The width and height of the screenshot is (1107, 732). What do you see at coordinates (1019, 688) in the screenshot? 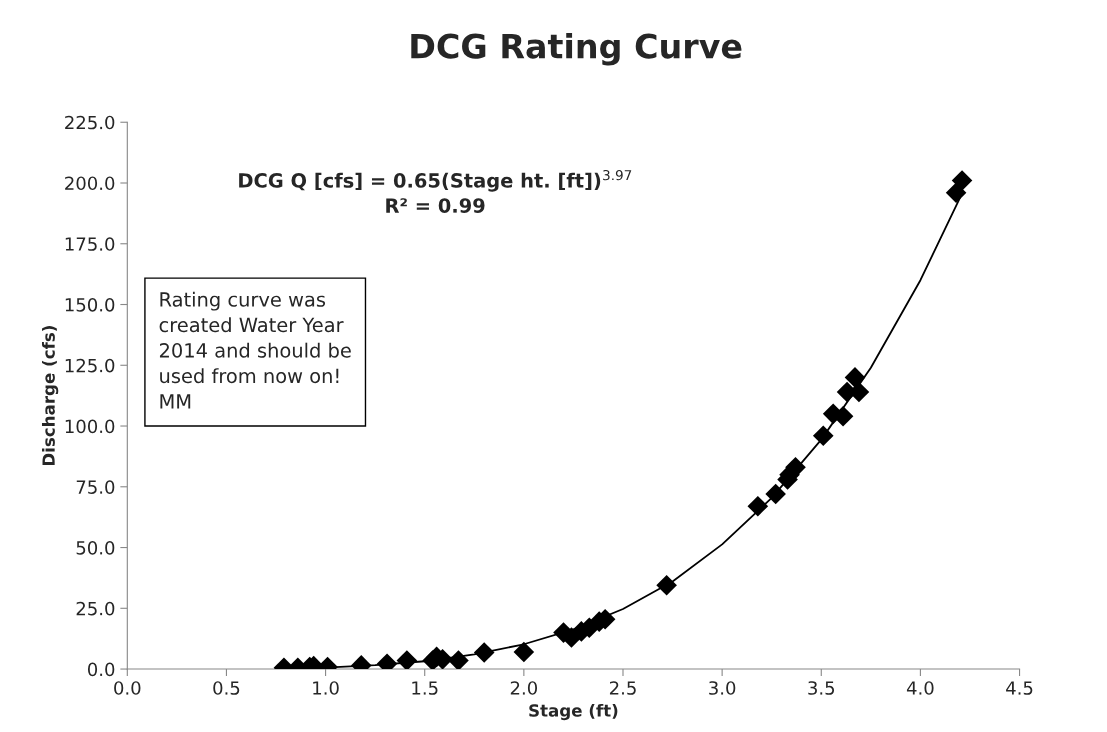
I see `x-tick-label: 4.5` at bounding box center [1019, 688].